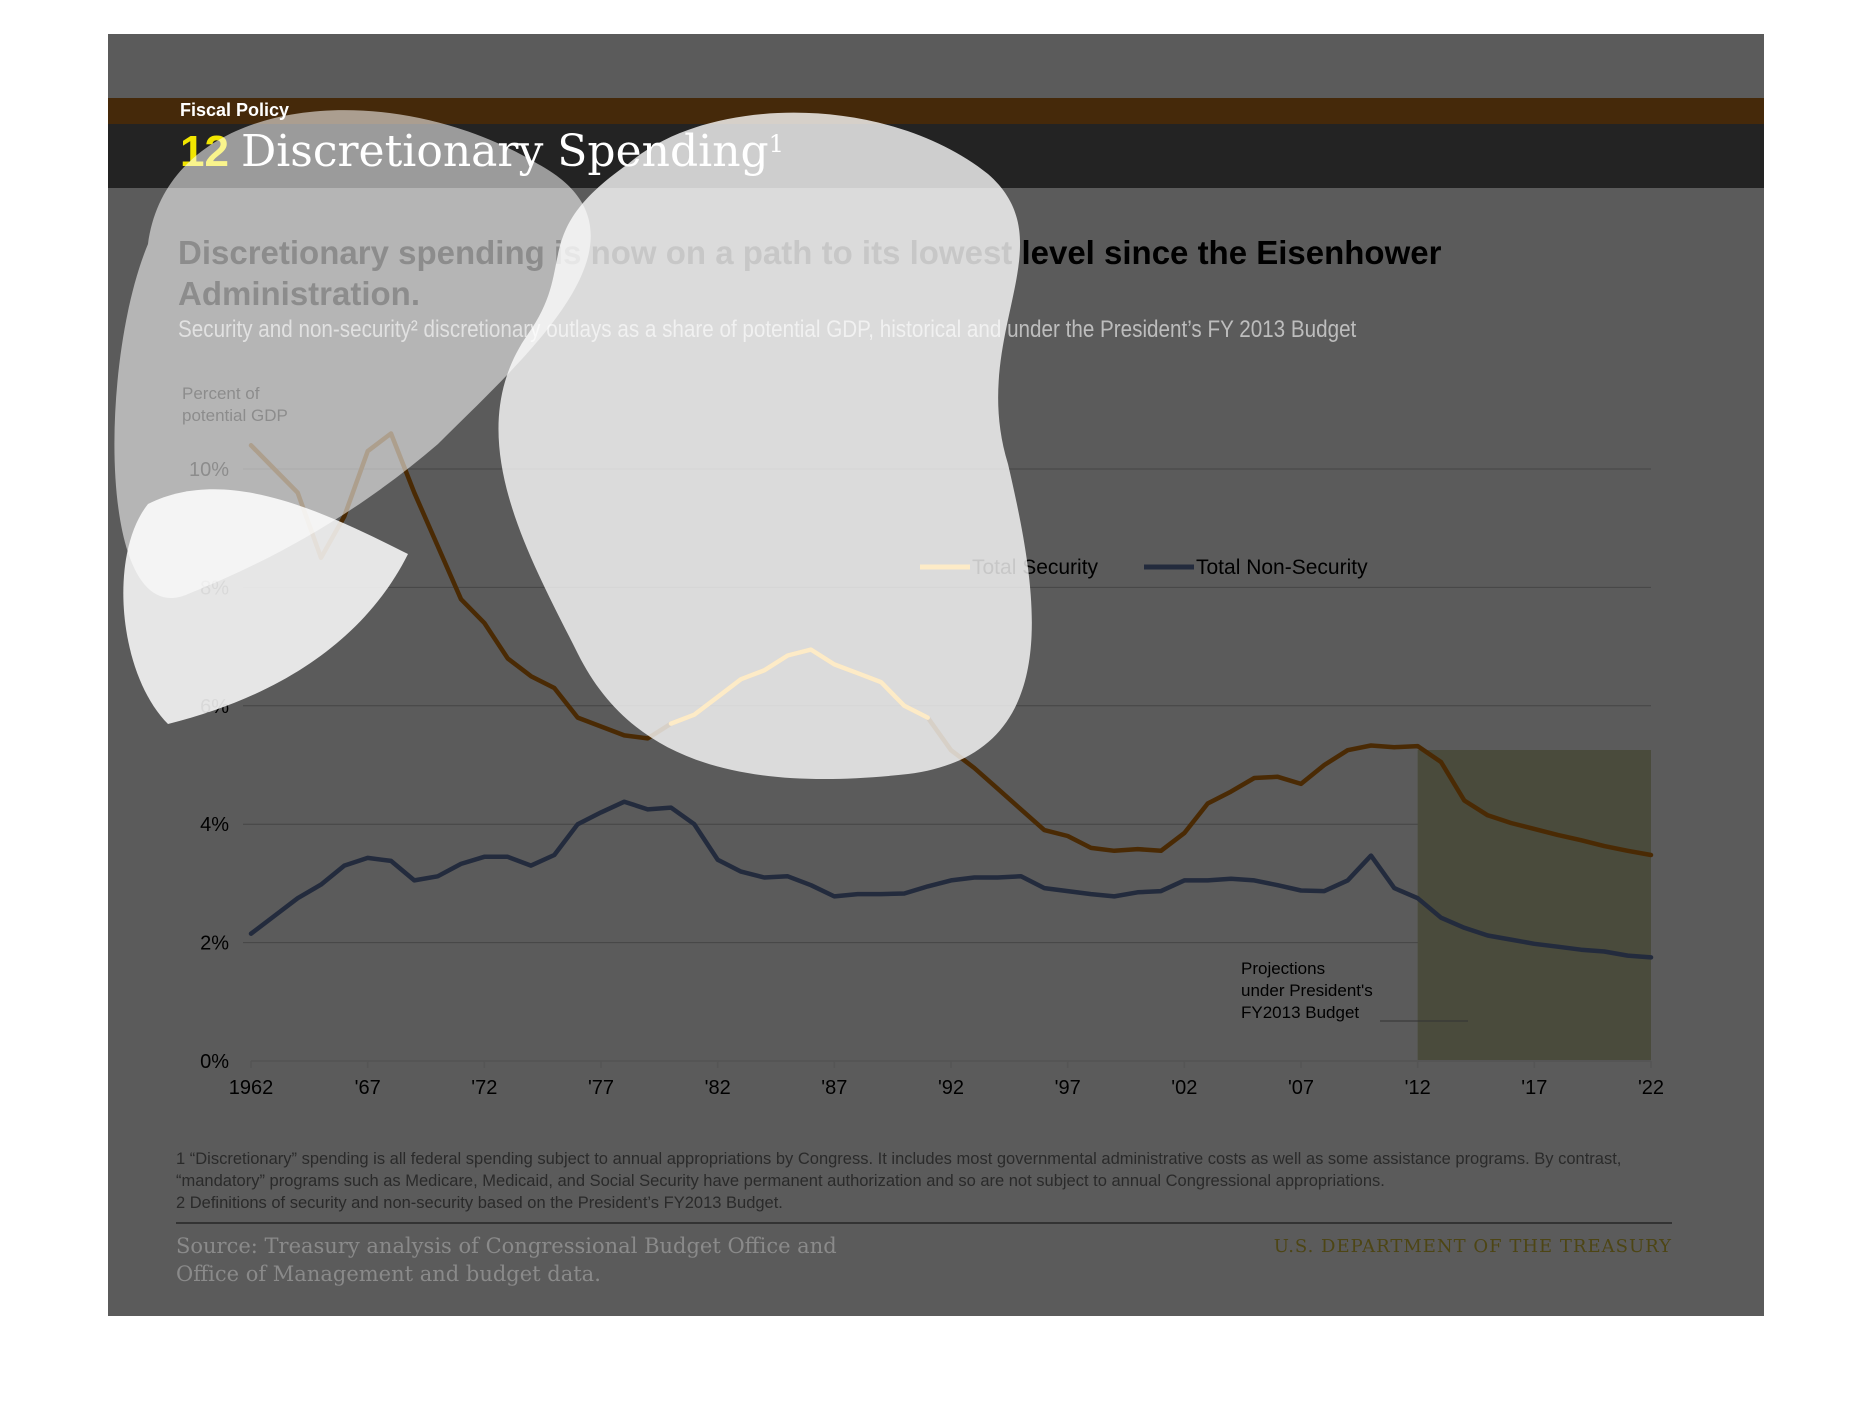  I want to click on x-tick-label: '02, so click(1184, 1088).